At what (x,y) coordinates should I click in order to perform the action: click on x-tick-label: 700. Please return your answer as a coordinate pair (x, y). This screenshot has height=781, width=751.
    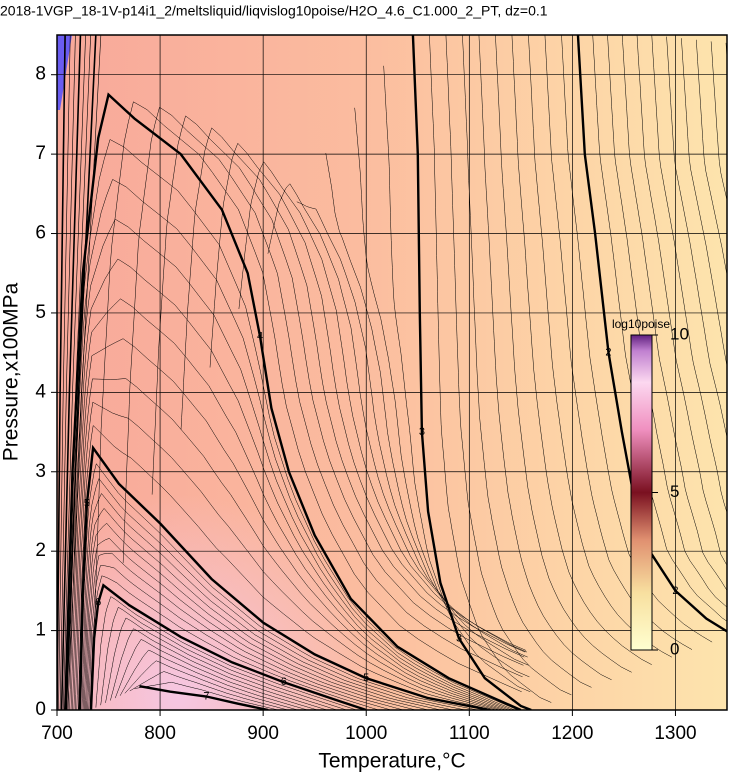
    Looking at the image, I should click on (57, 733).